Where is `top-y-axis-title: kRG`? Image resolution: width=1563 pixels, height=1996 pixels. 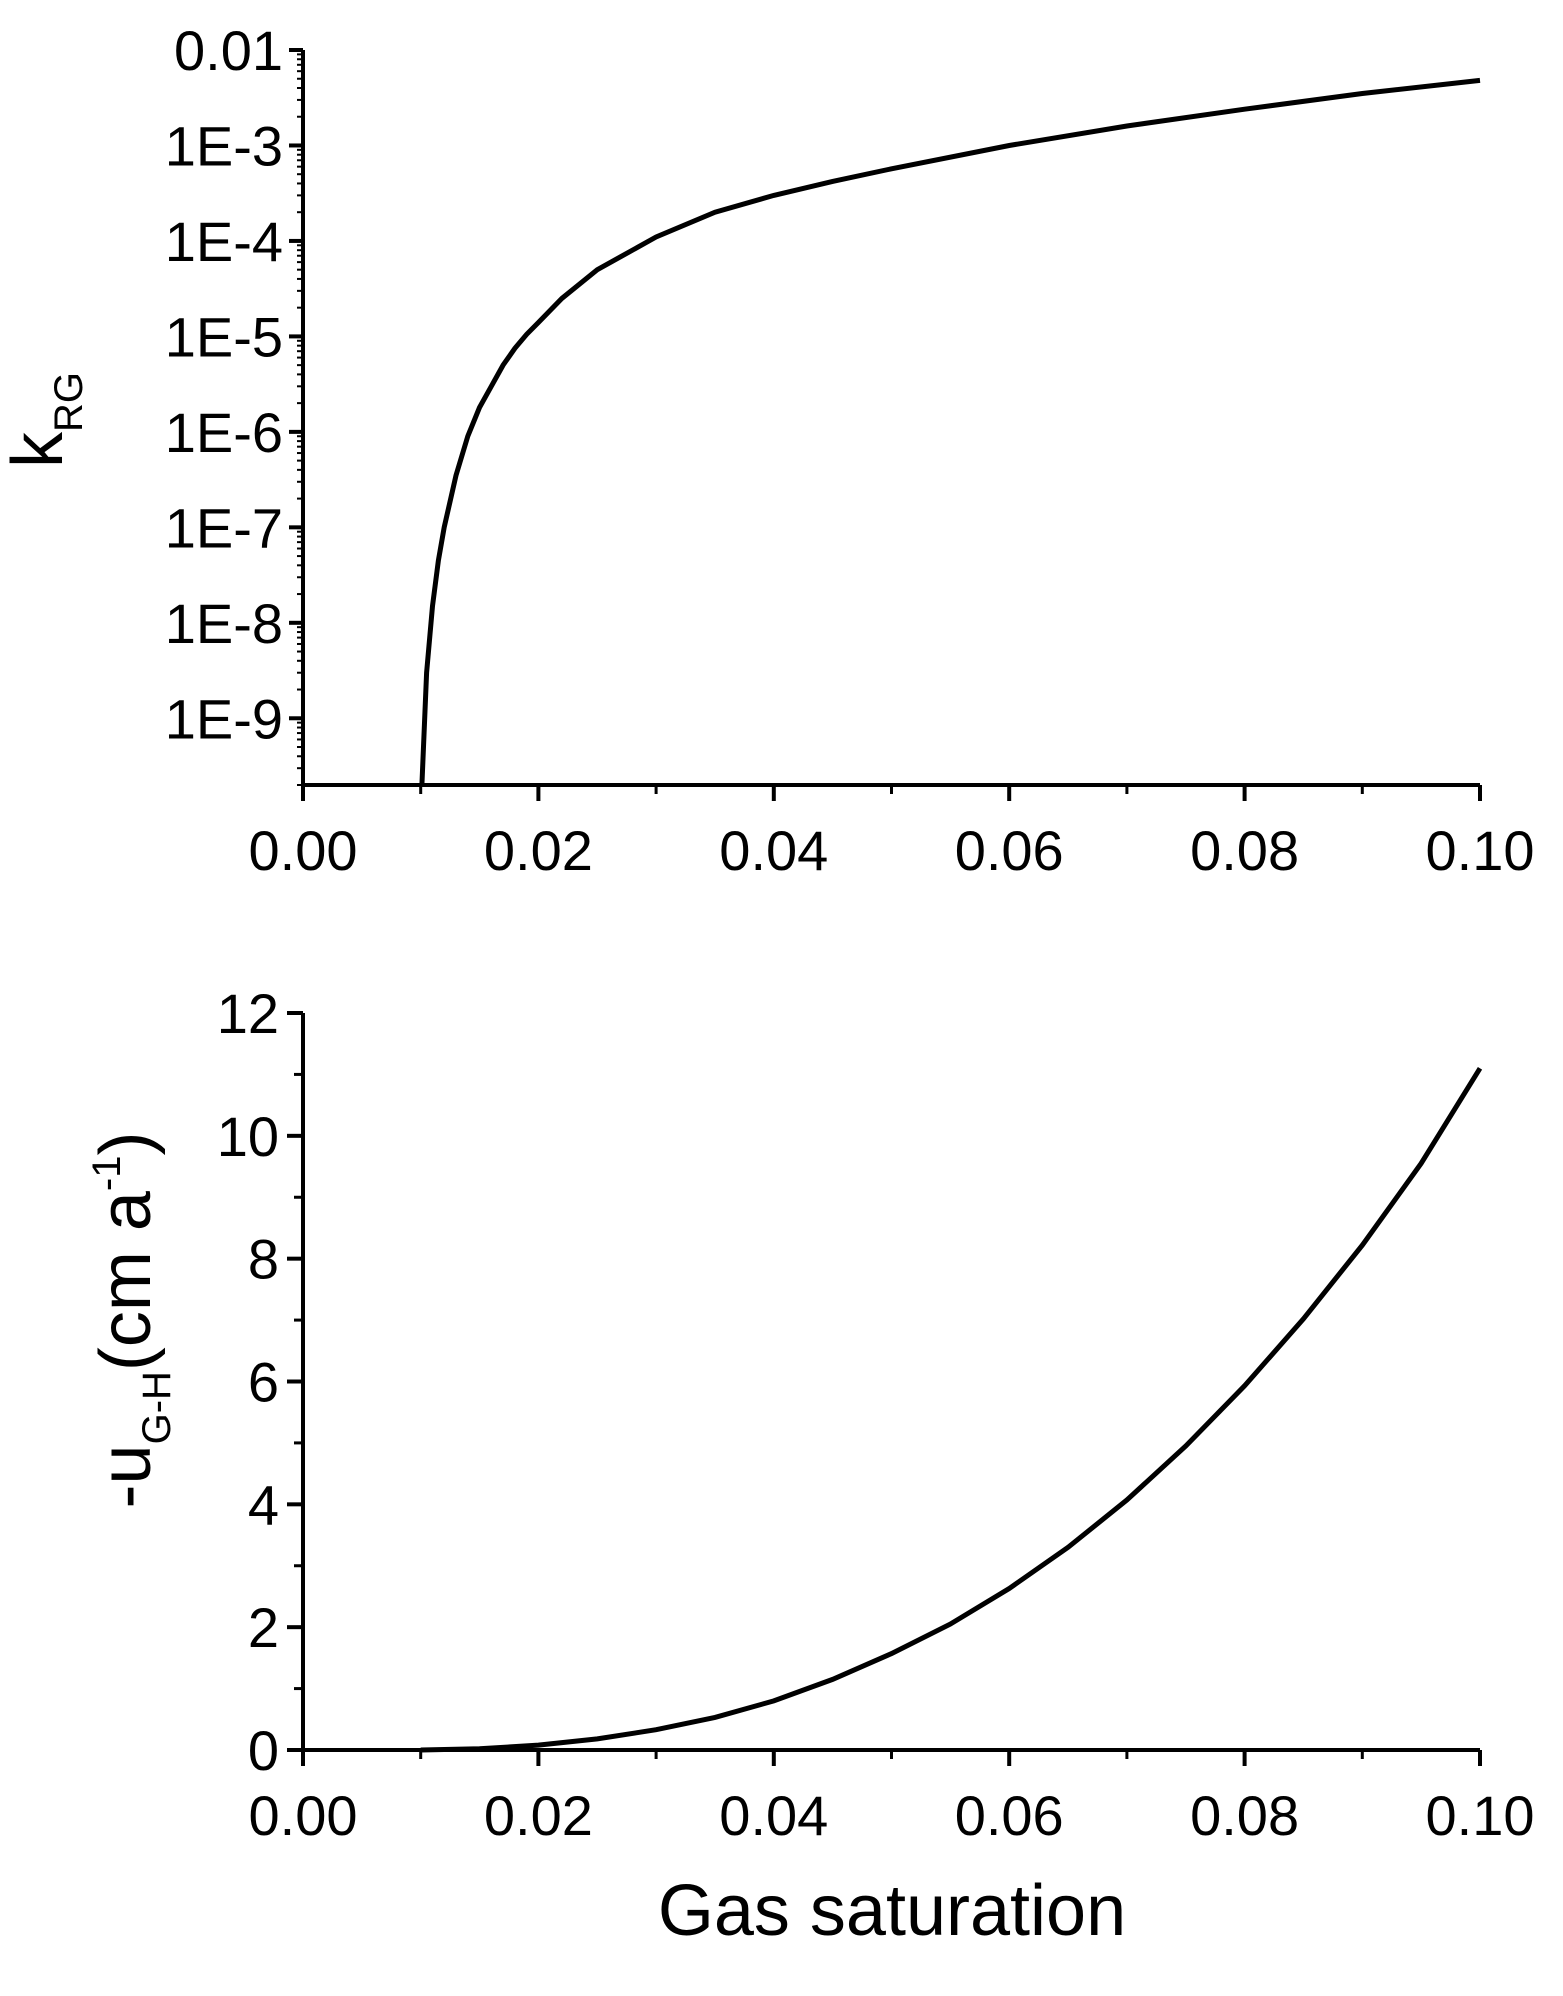 top-y-axis-title: kRG is located at coordinates (45, 420).